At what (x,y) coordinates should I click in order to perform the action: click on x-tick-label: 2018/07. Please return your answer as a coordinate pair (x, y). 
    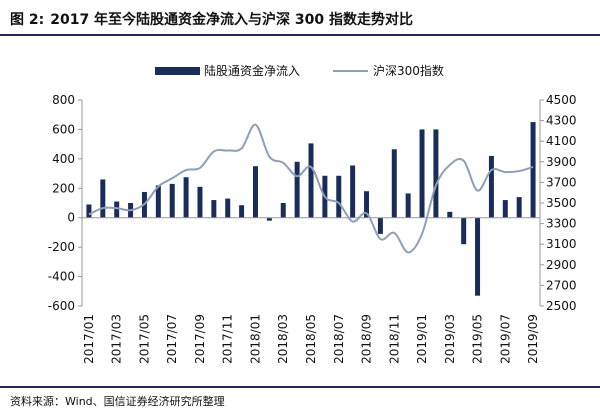
    Looking at the image, I should click on (339, 339).